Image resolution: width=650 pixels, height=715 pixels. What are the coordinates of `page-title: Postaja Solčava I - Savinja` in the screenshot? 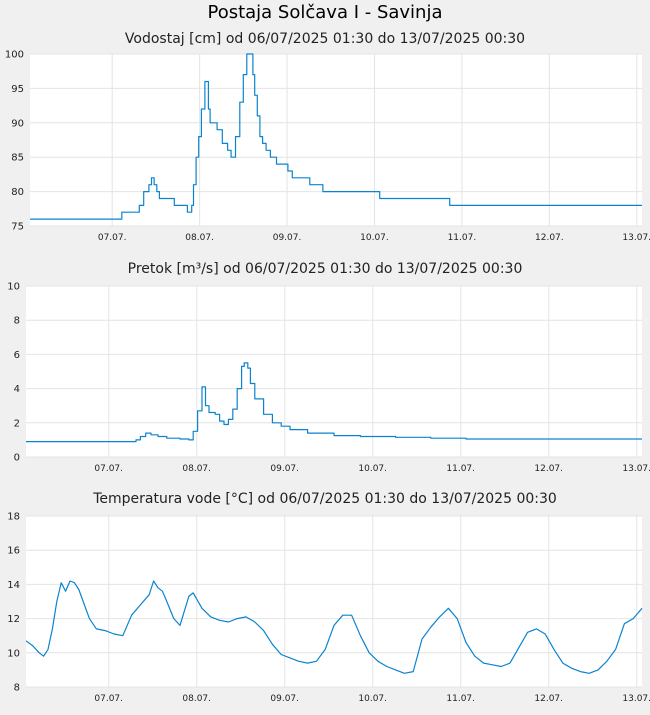 It's located at (325, 12).